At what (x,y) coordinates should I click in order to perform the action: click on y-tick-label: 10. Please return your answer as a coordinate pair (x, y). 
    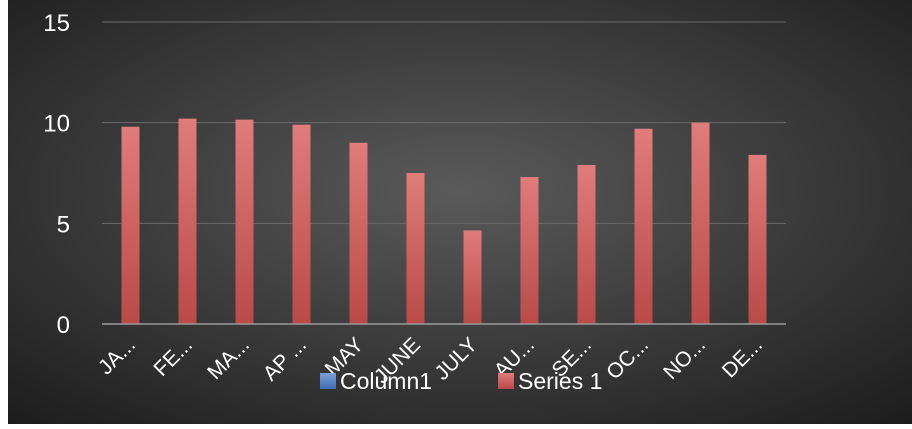
    Looking at the image, I should click on (56, 124).